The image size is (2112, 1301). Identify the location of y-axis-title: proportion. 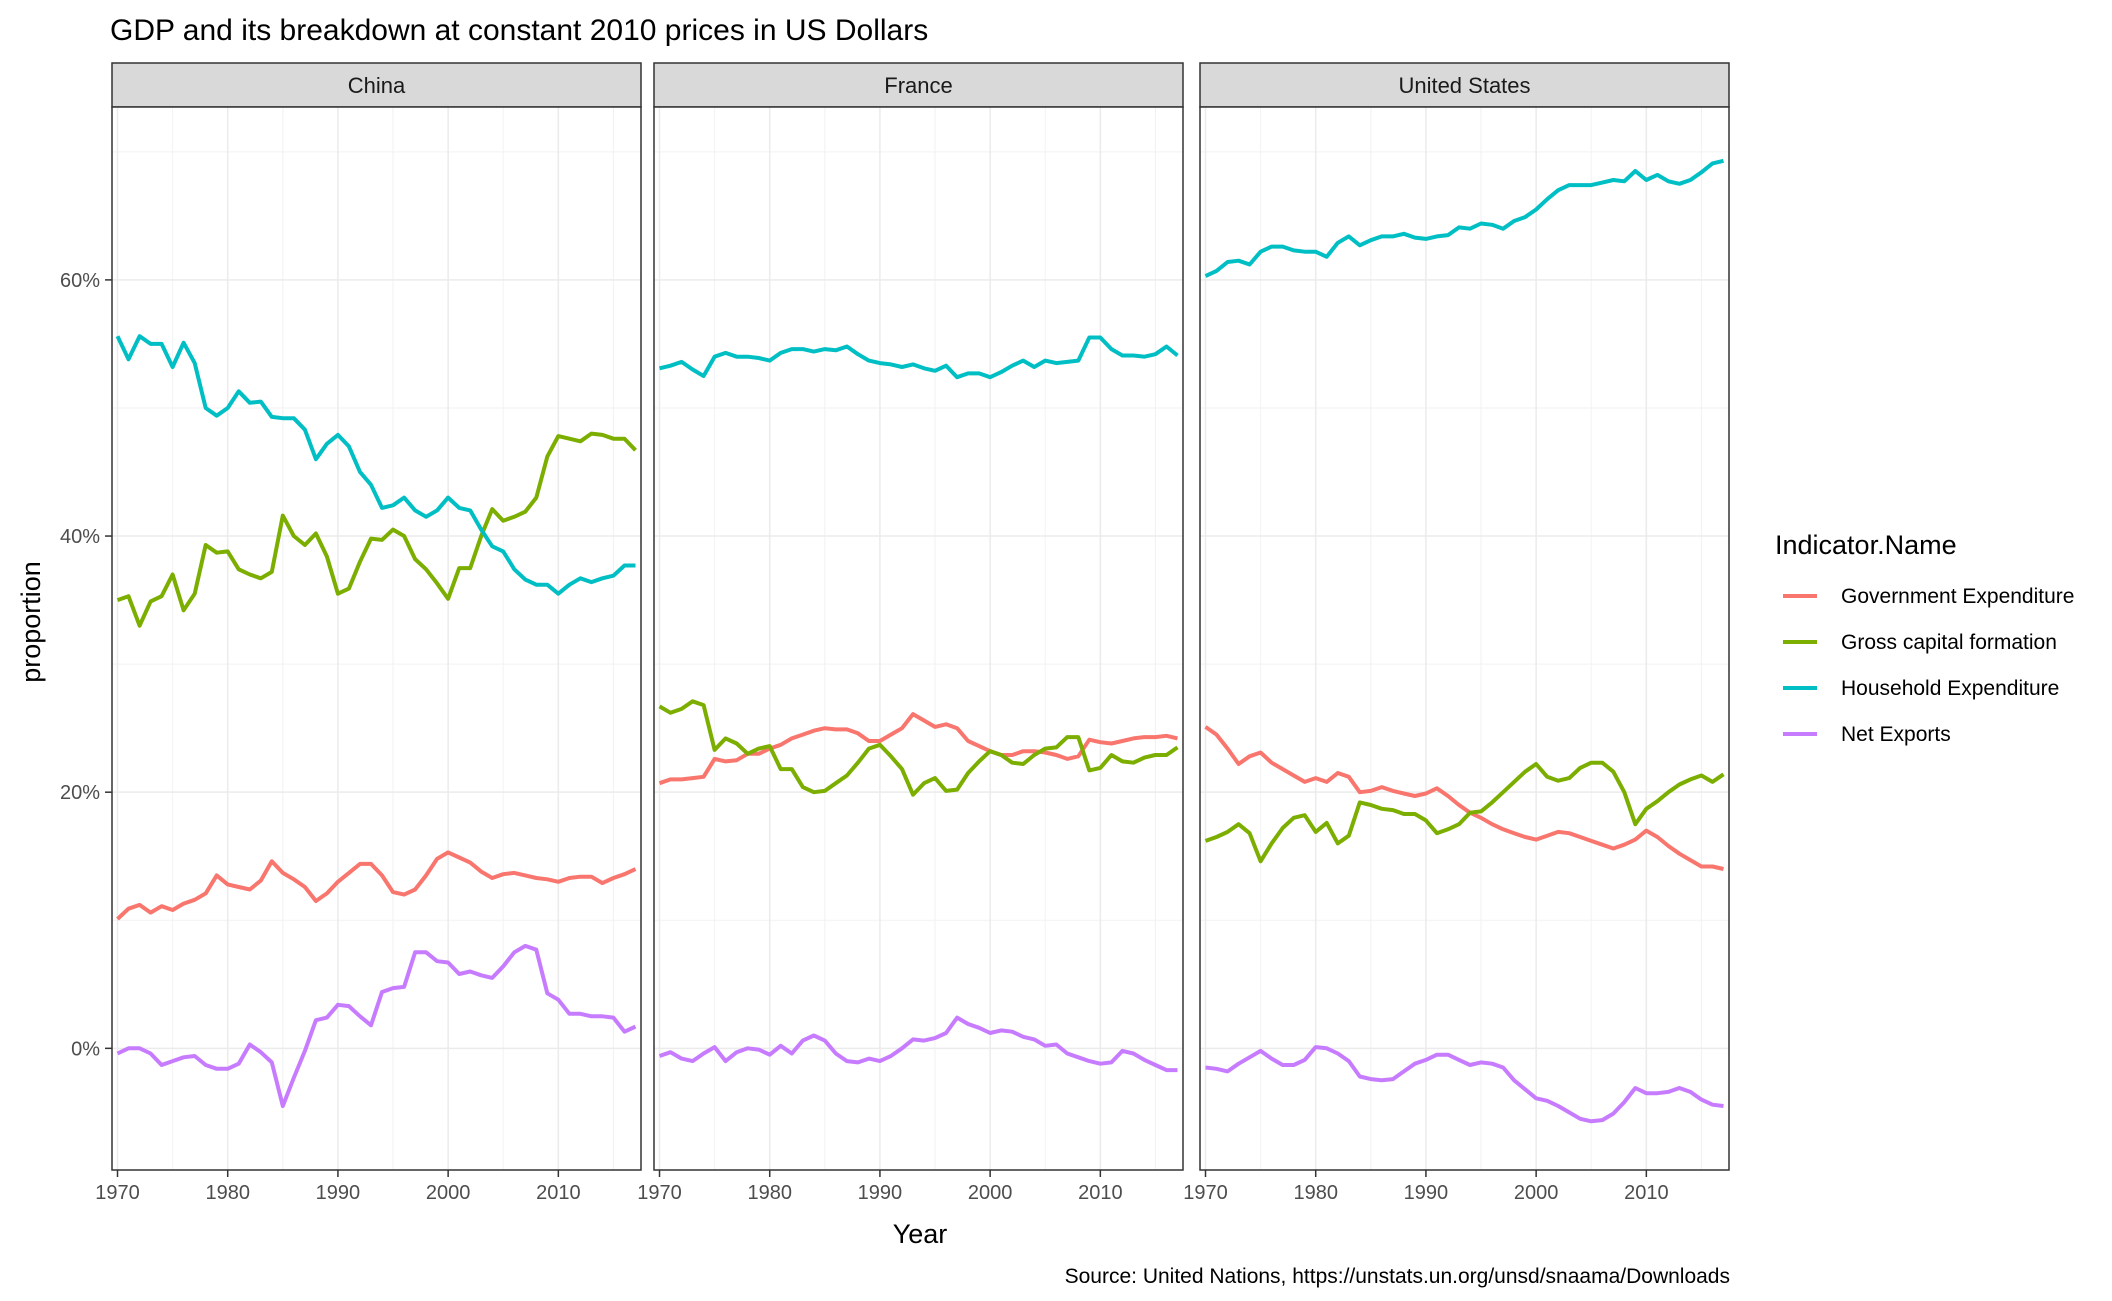
(31, 622).